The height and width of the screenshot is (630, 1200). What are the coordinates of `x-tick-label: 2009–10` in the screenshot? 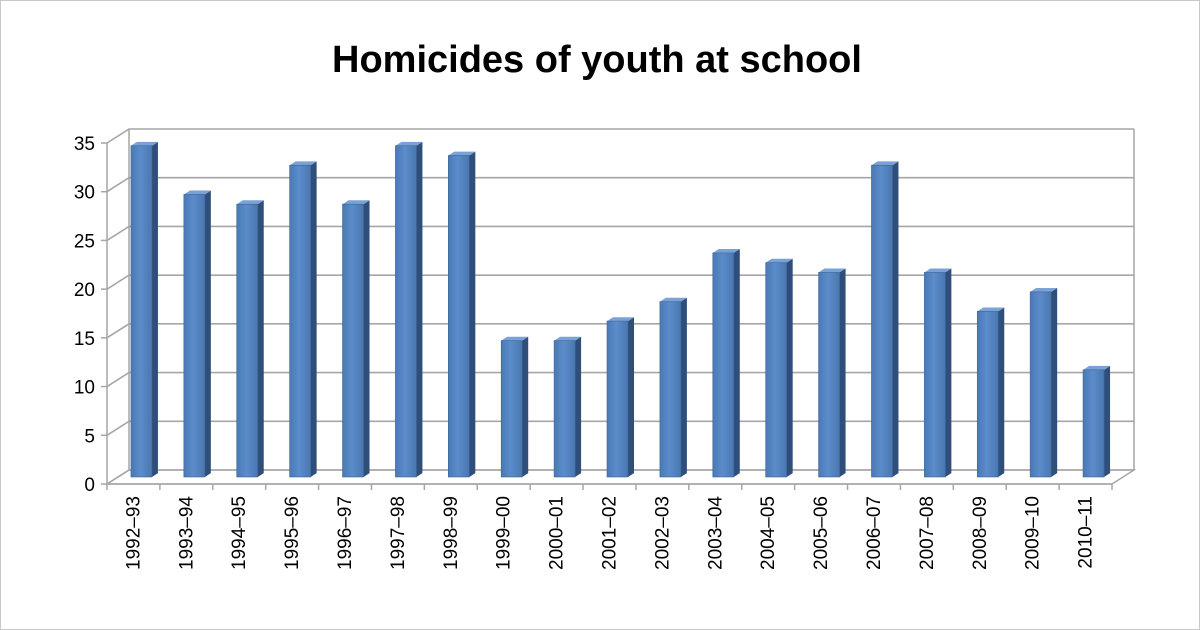 It's located at (1033, 533).